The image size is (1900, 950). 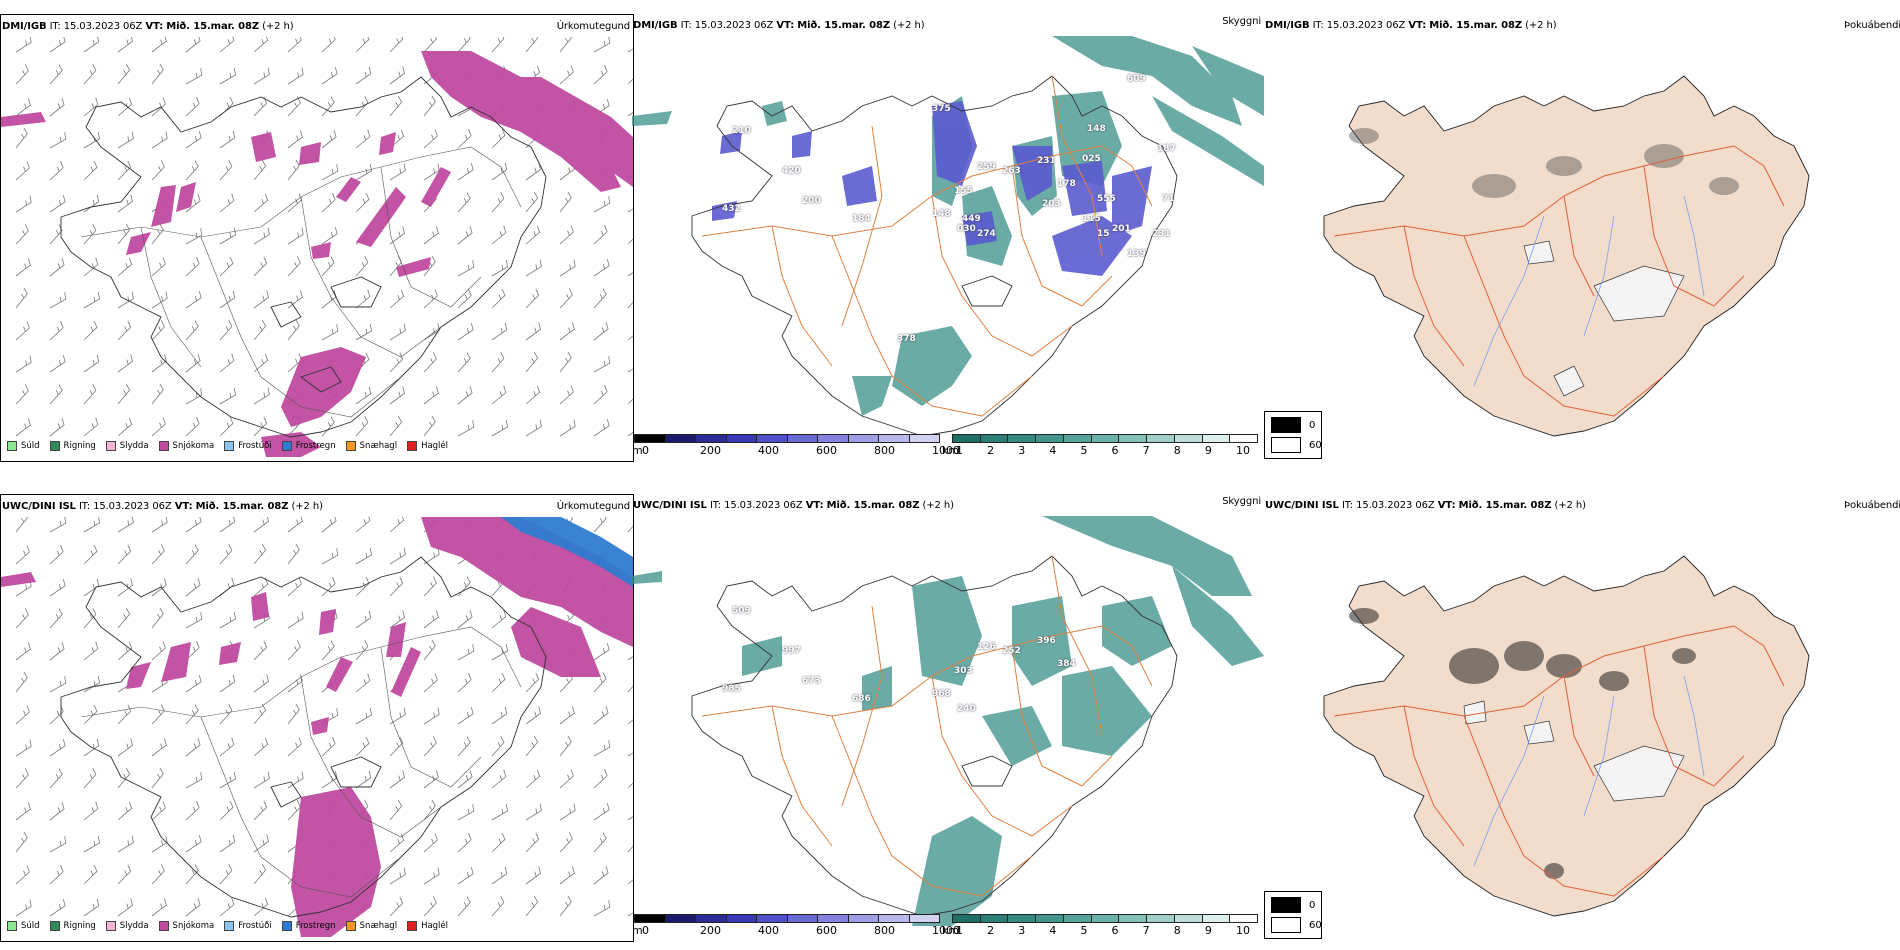 What do you see at coordinates (1241, 501) in the screenshot?
I see `product-label: Skyggni` at bounding box center [1241, 501].